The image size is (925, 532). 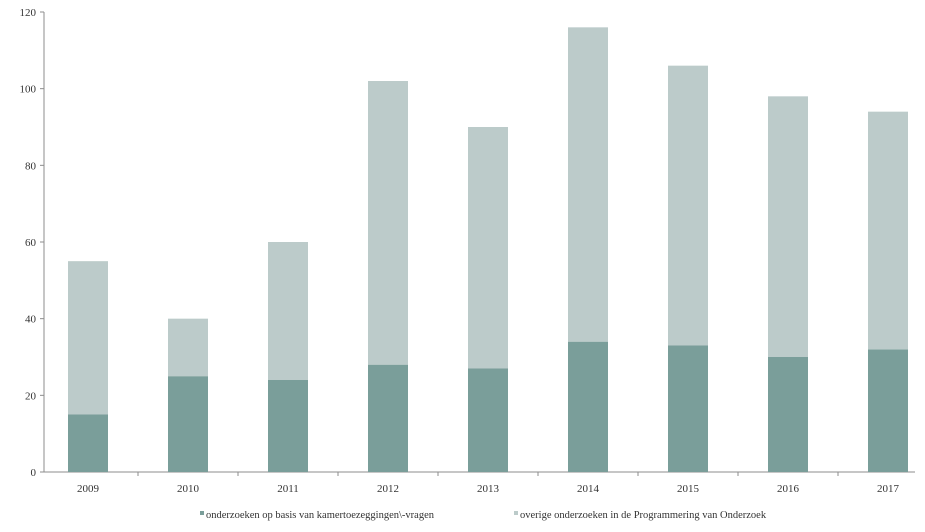 What do you see at coordinates (388, 223) in the screenshot?
I see `bar-segment-overige-2012` at bounding box center [388, 223].